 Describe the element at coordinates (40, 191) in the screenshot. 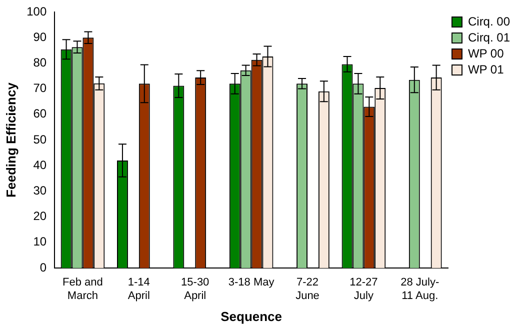

I see `y-tick-label: 30` at that location.